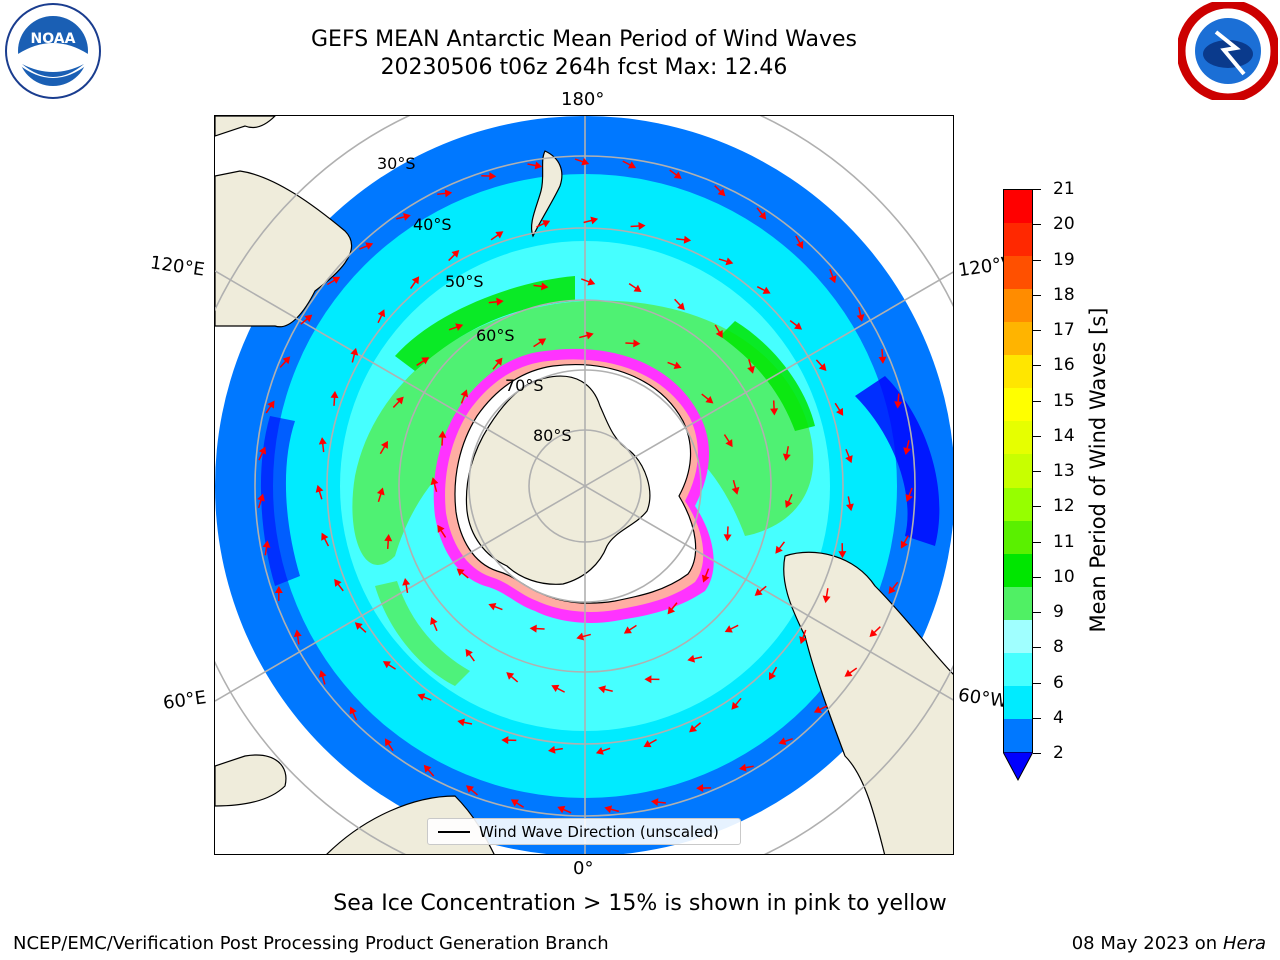 This screenshot has width=1280, height=960. Describe the element at coordinates (897, 461) in the screenshot. I see `ocean-band-lt2-east` at that location.